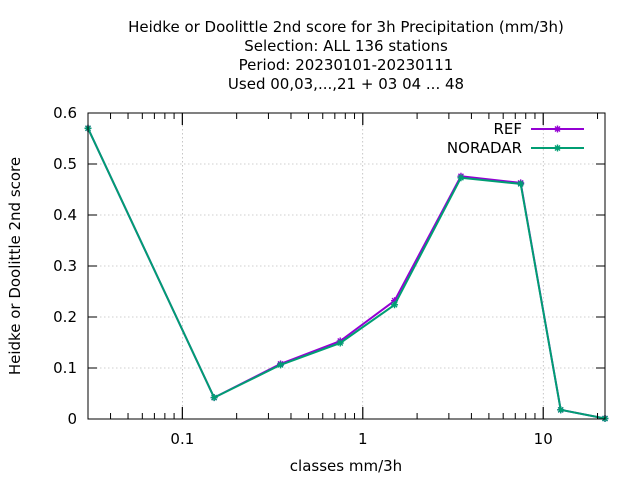 Image resolution: width=640 pixels, height=480 pixels. What do you see at coordinates (65, 368) in the screenshot?
I see `y-tick-label: 0.1` at bounding box center [65, 368].